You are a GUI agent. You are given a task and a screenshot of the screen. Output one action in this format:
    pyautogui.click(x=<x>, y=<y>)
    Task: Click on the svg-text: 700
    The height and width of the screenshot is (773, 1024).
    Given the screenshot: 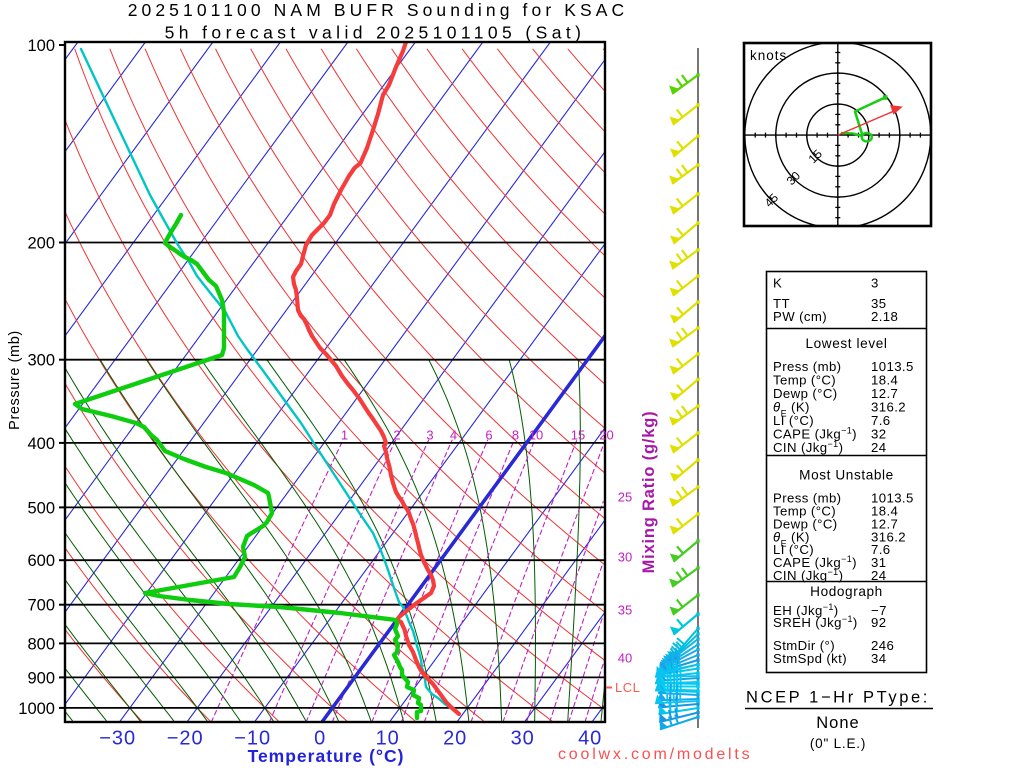 What is the action you would take?
    pyautogui.click(x=41, y=606)
    